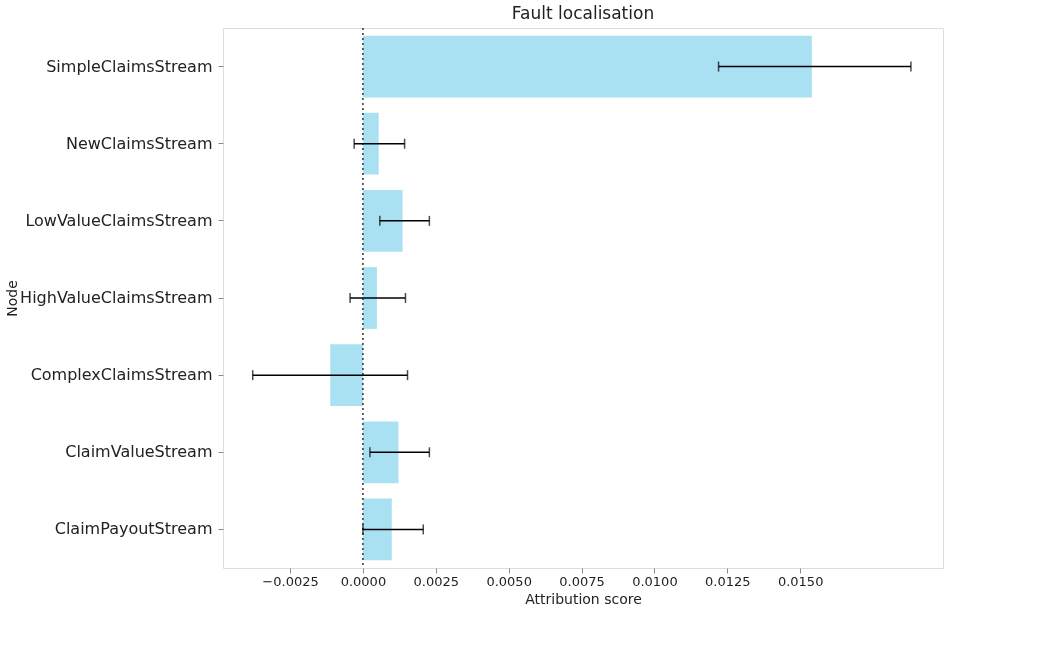 The width and height of the screenshot is (1051, 649). What do you see at coordinates (133, 529) in the screenshot?
I see `y-tick-label: ClaimPayoutStream` at bounding box center [133, 529].